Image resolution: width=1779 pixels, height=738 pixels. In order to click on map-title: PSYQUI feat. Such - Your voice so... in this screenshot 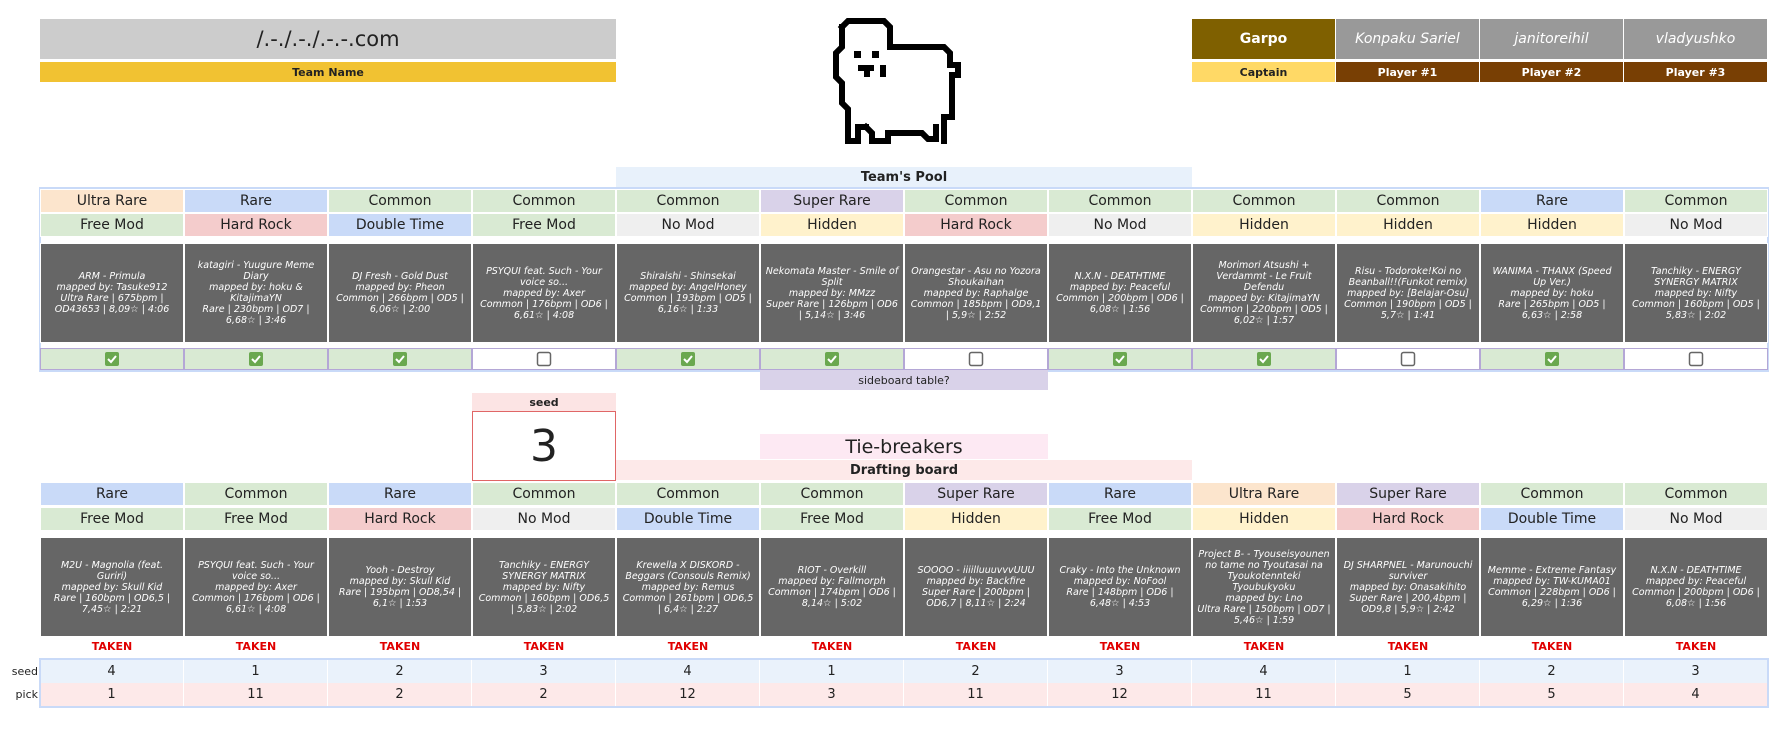, I will do `click(256, 570)`.